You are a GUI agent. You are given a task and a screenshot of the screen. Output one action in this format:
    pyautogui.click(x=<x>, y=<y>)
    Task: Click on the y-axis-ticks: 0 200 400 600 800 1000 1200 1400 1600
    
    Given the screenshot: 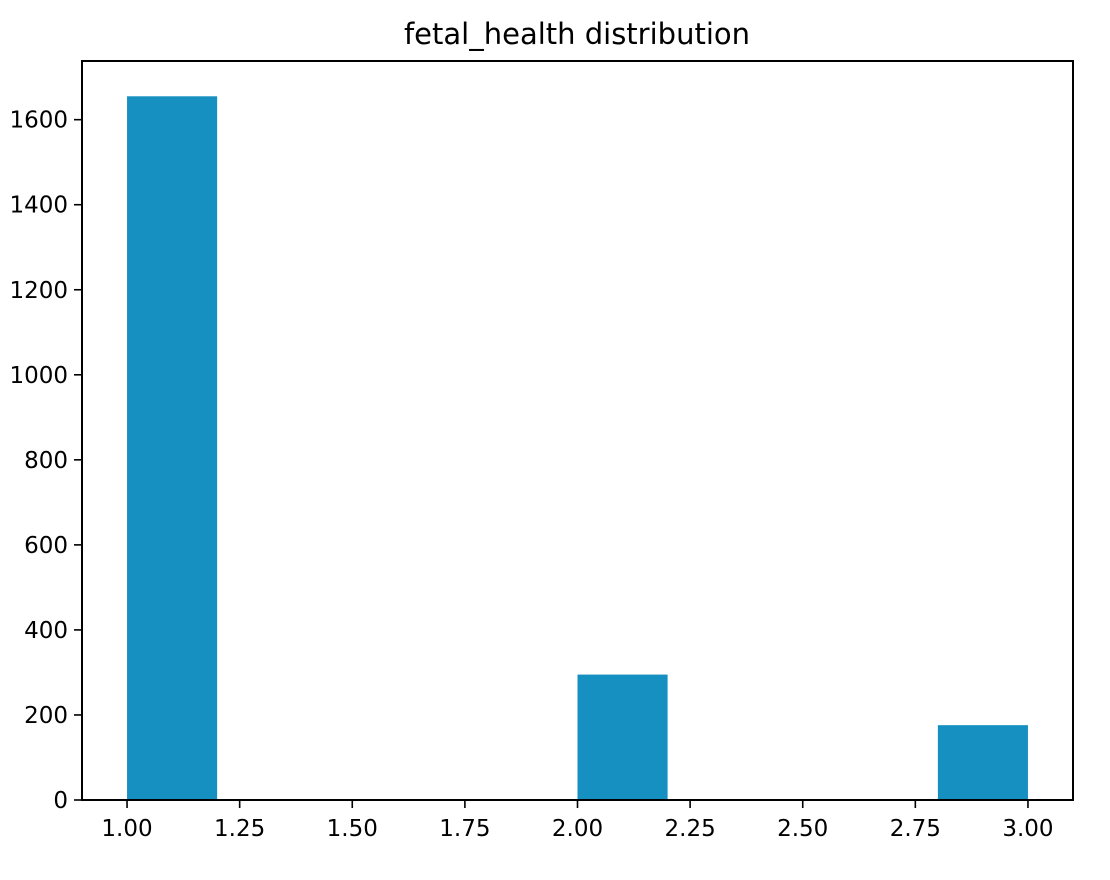 What is the action you would take?
    pyautogui.click(x=45, y=461)
    